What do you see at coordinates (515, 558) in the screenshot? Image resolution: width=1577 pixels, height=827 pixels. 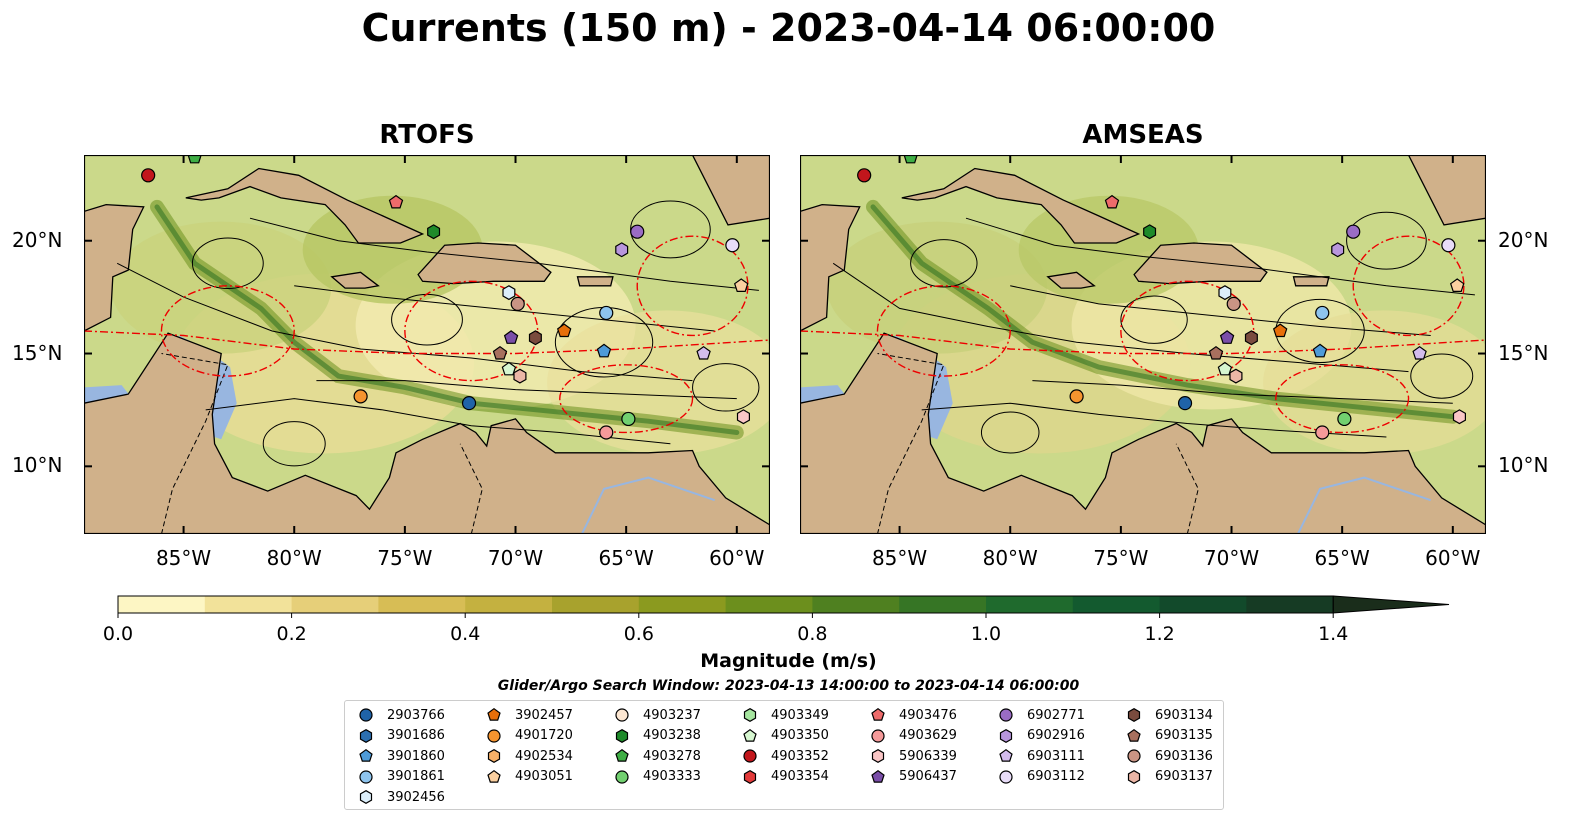 I see `x-tick-label: 70°W` at bounding box center [515, 558].